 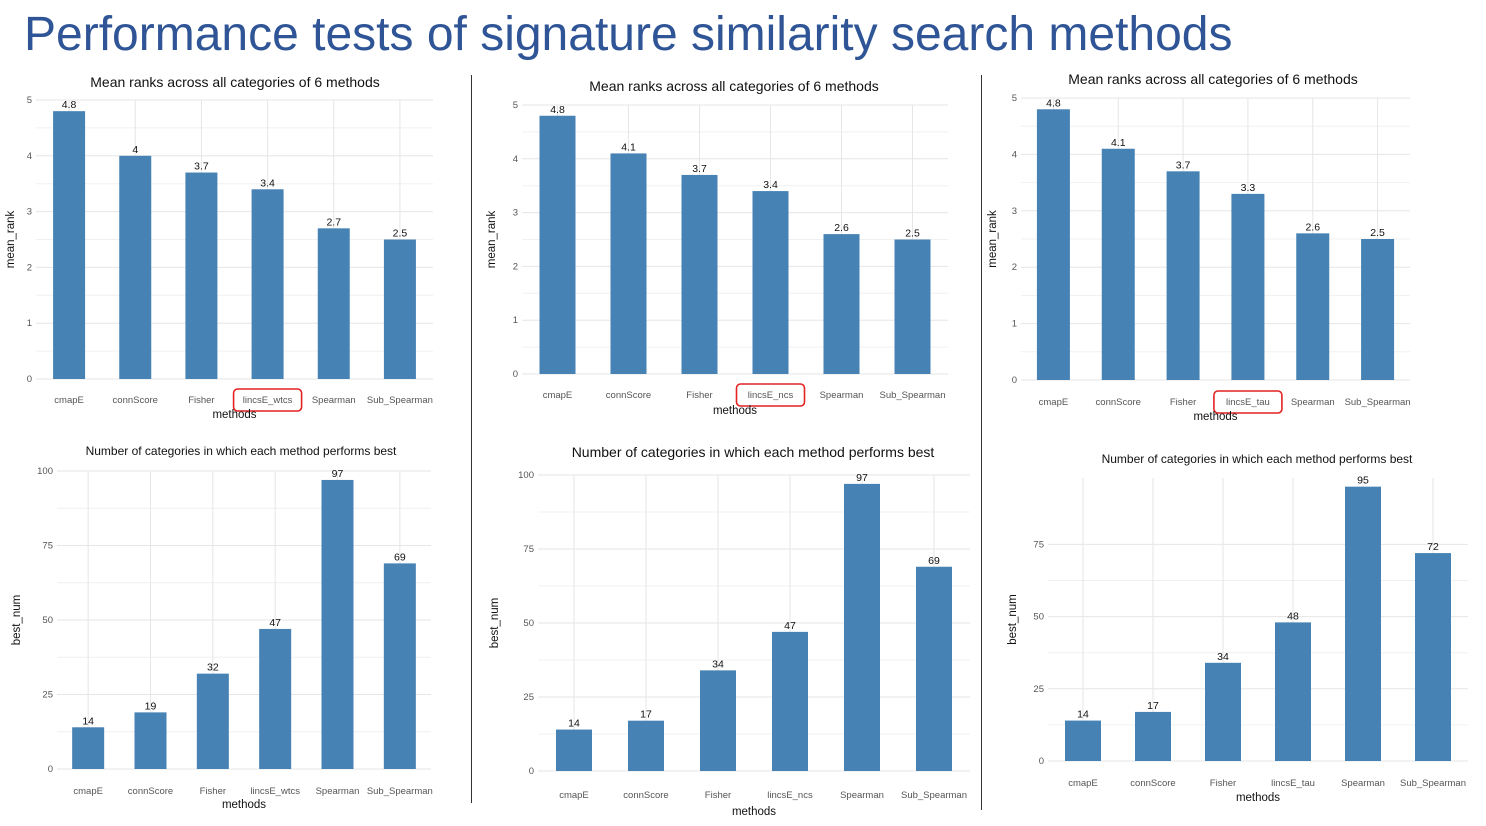 I want to click on bar-value-label: 3.4, so click(x=770, y=185).